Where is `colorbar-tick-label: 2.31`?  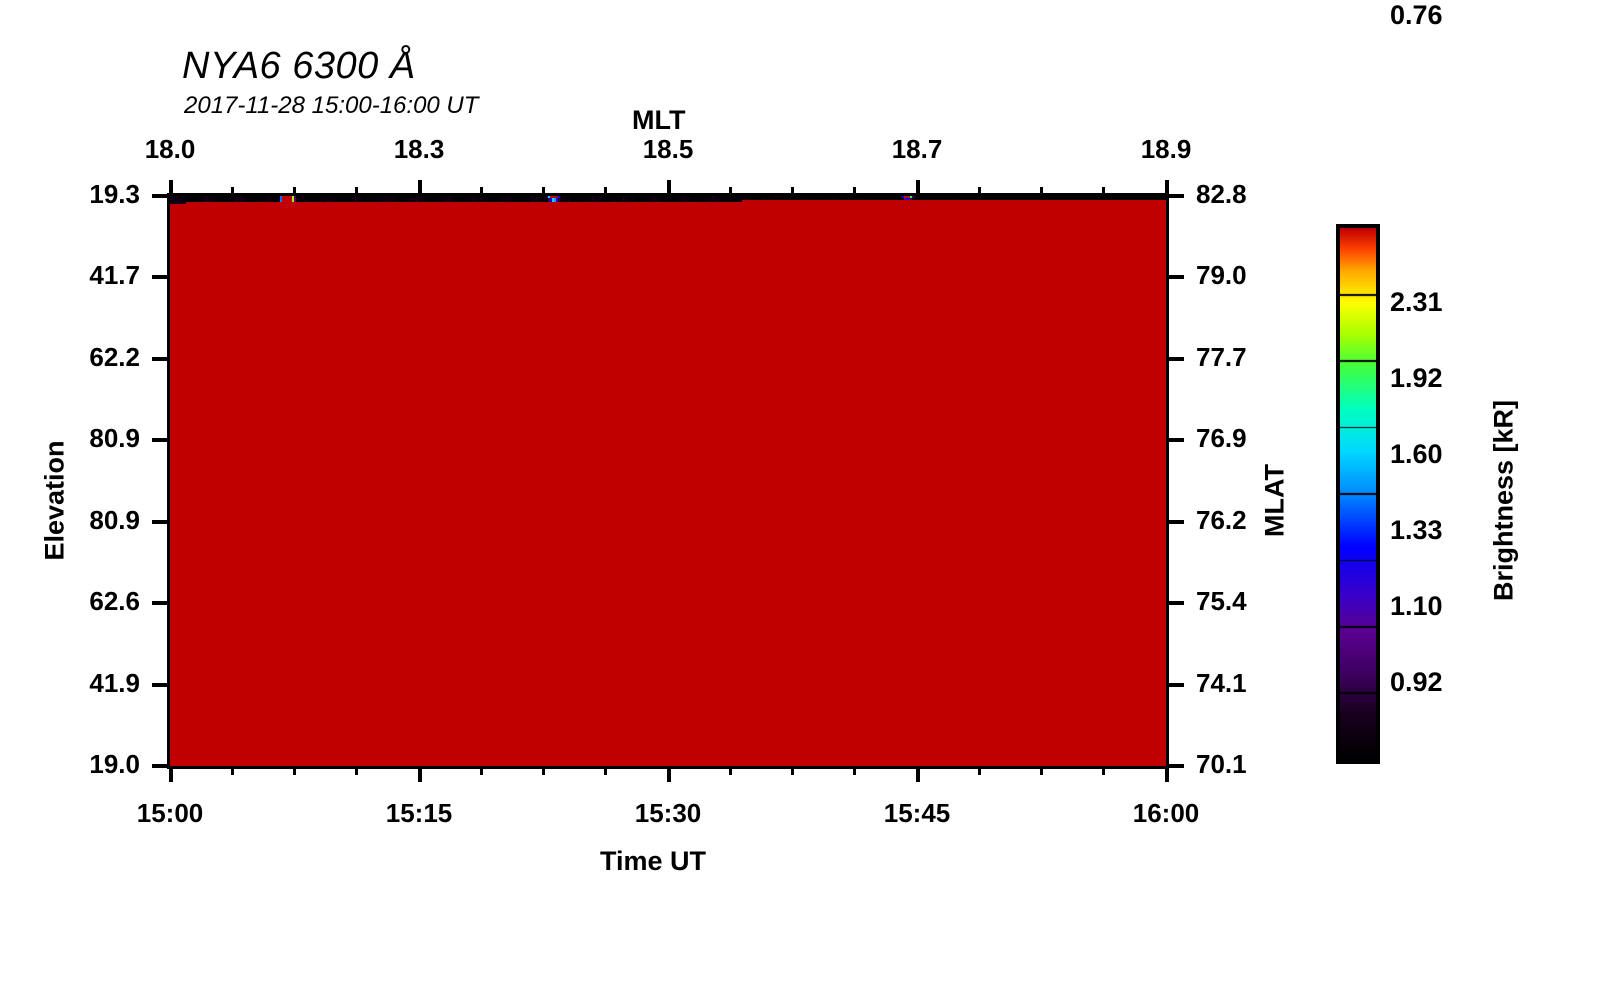 colorbar-tick-label: 2.31 is located at coordinates (1416, 302).